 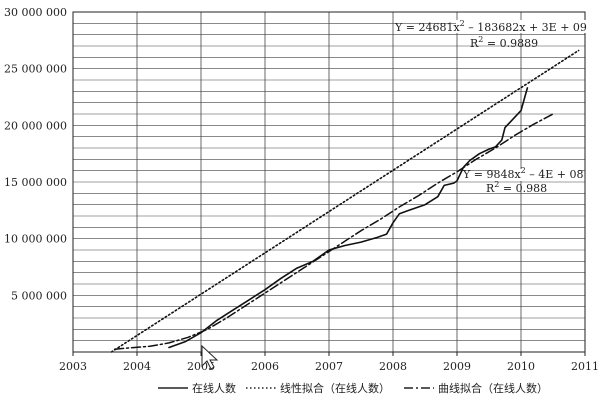 What do you see at coordinates (516, 187) in the screenshot?
I see `r-squared-2-text: R2 = 0.988` at bounding box center [516, 187].